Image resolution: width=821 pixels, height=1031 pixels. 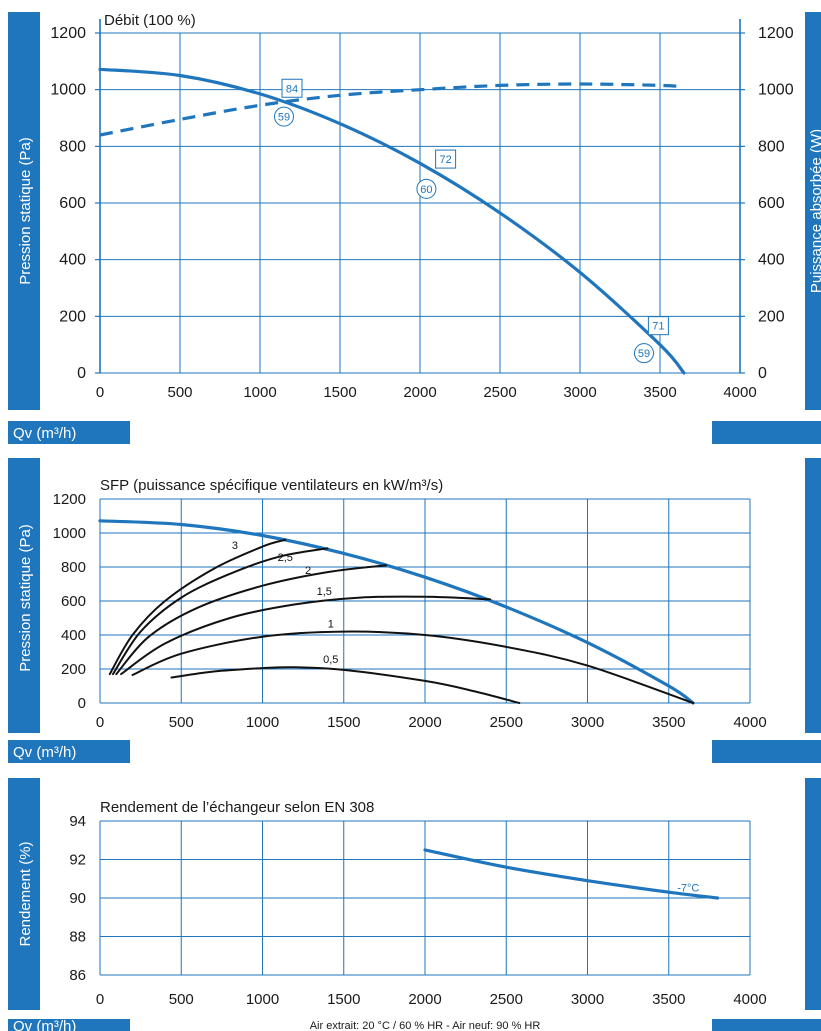 I want to click on x-tick-label: 500, so click(x=181, y=999).